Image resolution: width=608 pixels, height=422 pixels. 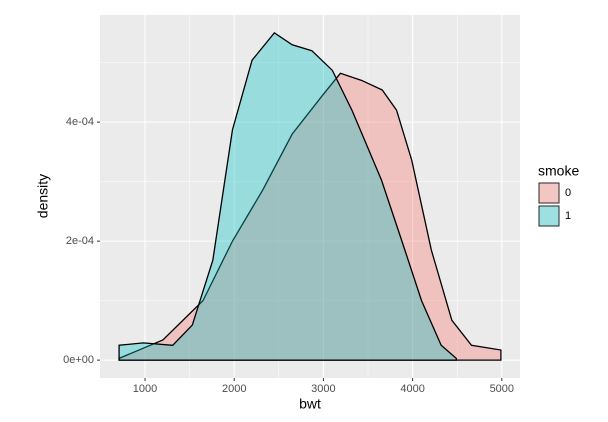 What do you see at coordinates (234, 389) in the screenshot?
I see `x-tick-label: 2000` at bounding box center [234, 389].